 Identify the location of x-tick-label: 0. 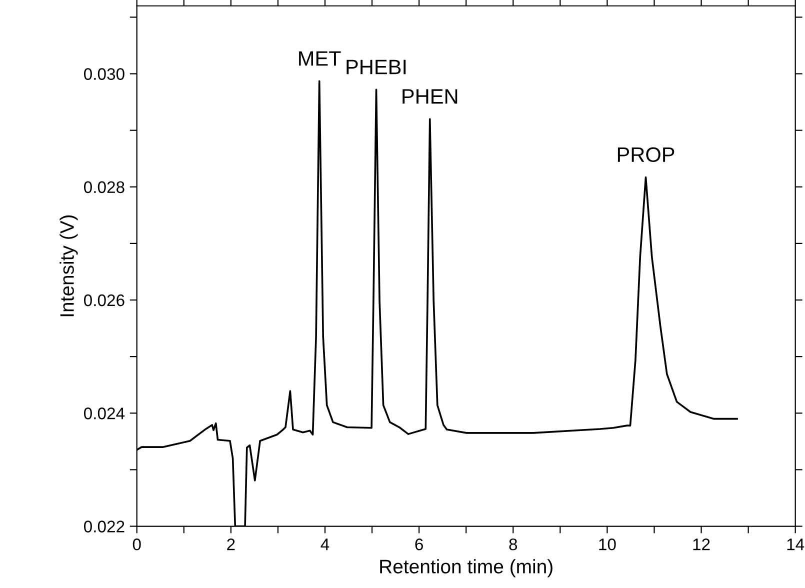
(136, 544).